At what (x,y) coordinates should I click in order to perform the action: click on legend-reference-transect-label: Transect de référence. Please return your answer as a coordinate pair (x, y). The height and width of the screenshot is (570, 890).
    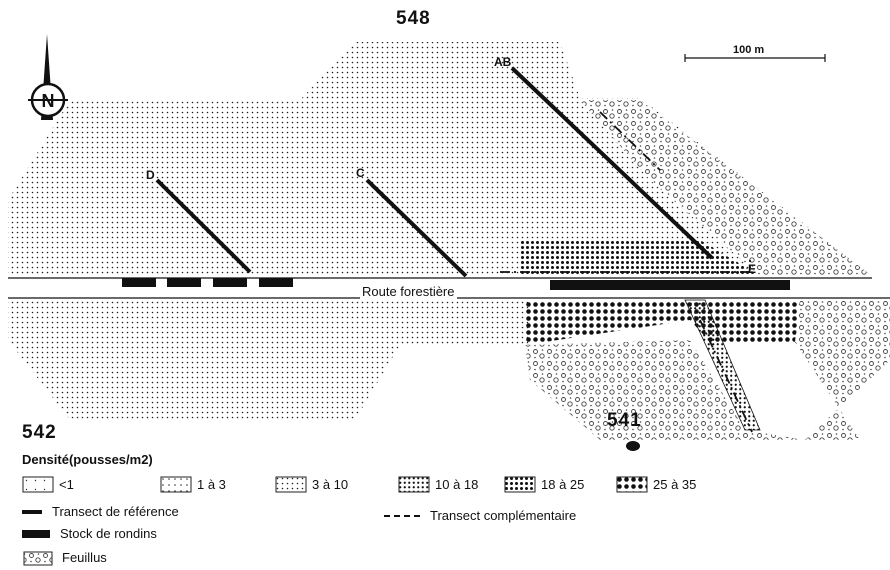
    Looking at the image, I should click on (115, 511).